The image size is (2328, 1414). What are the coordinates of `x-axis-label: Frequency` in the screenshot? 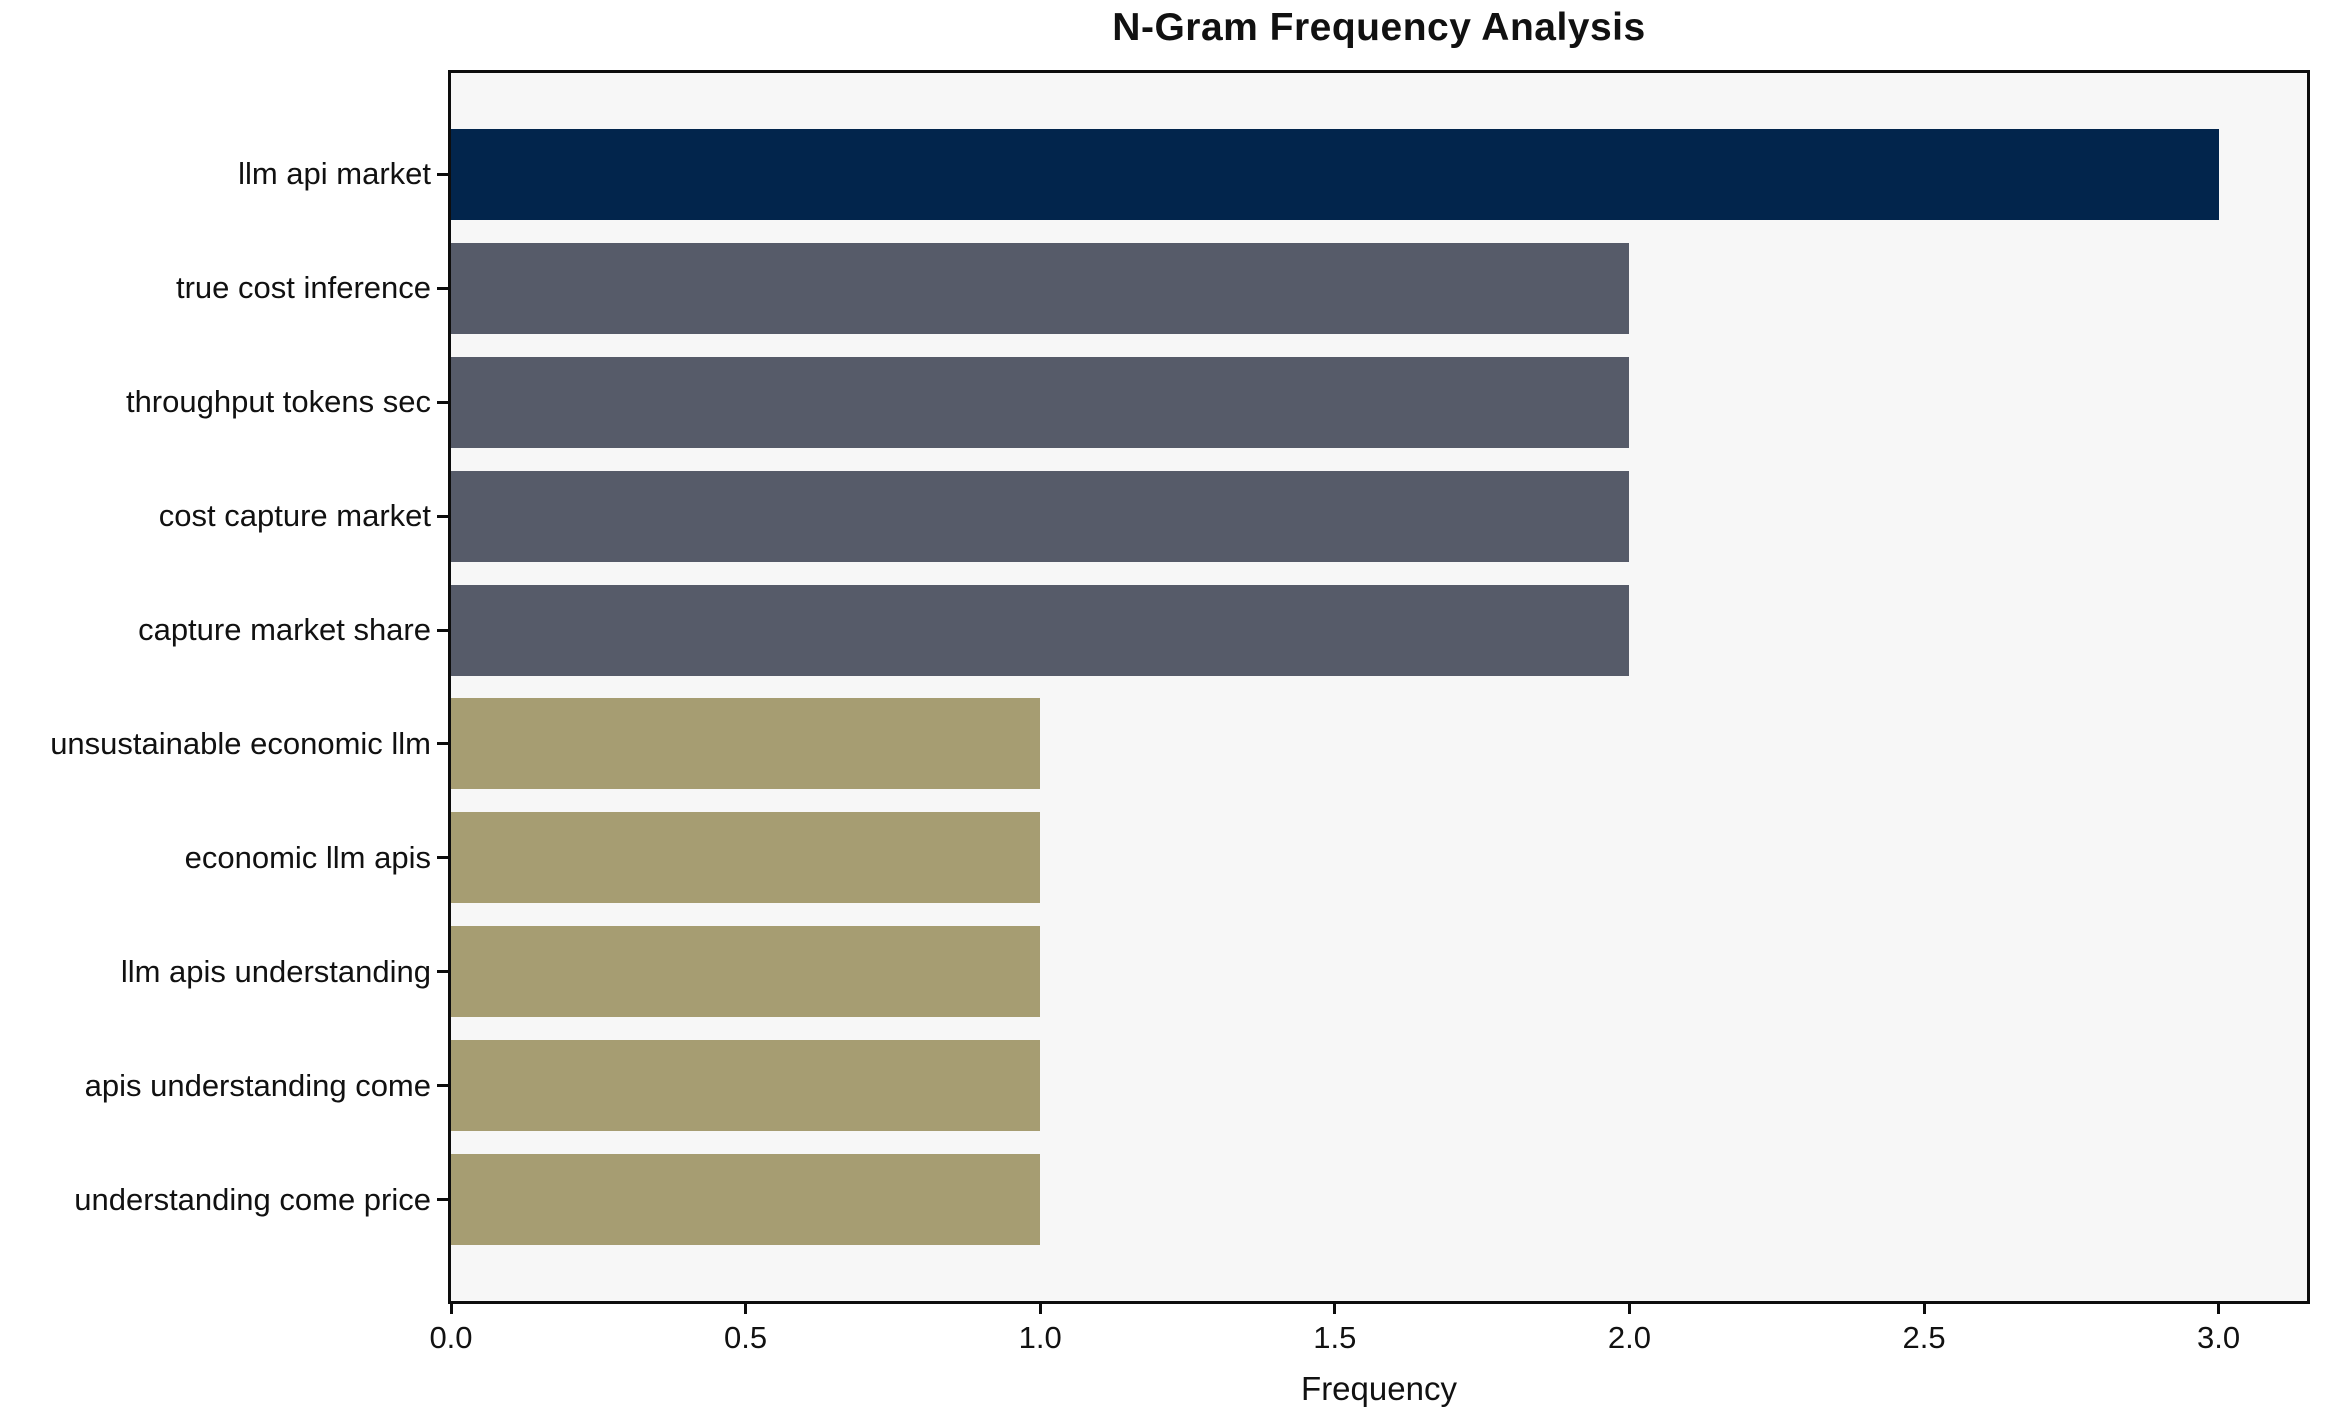 It's located at (1379, 1388).